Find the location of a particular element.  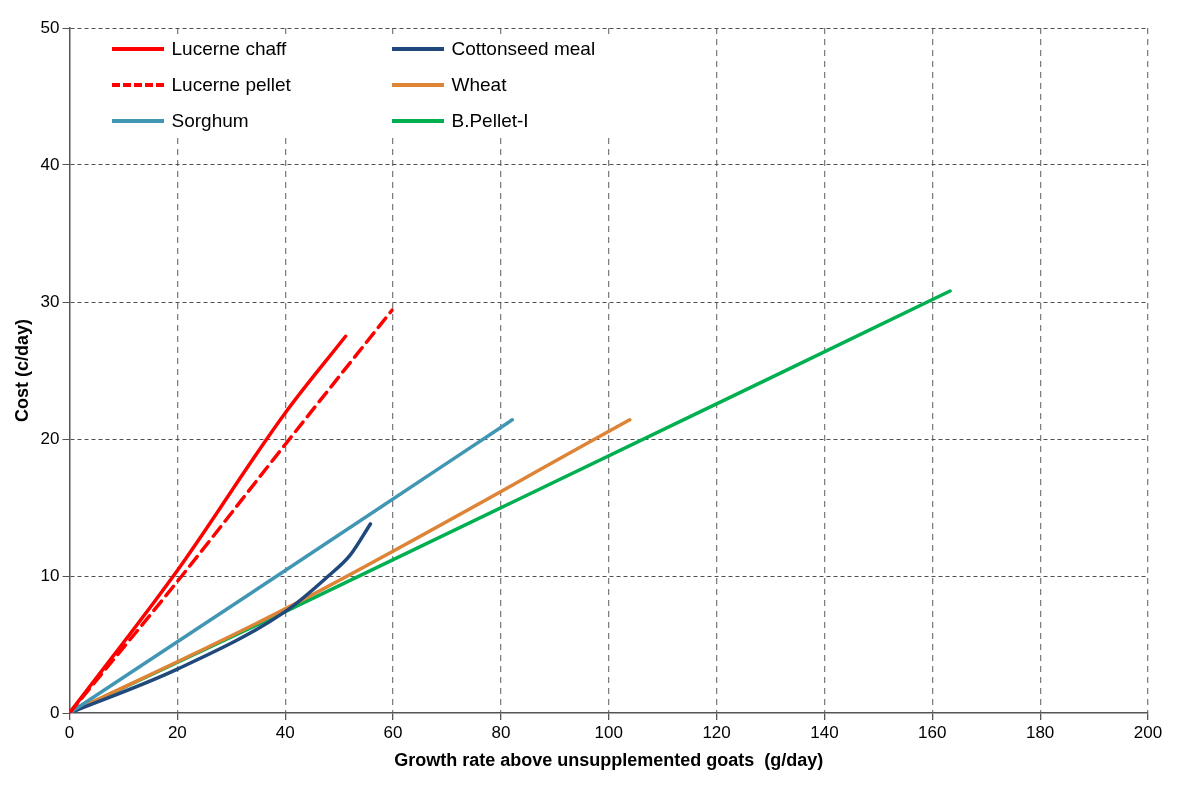

x-tick-label: 120 is located at coordinates (716, 732).